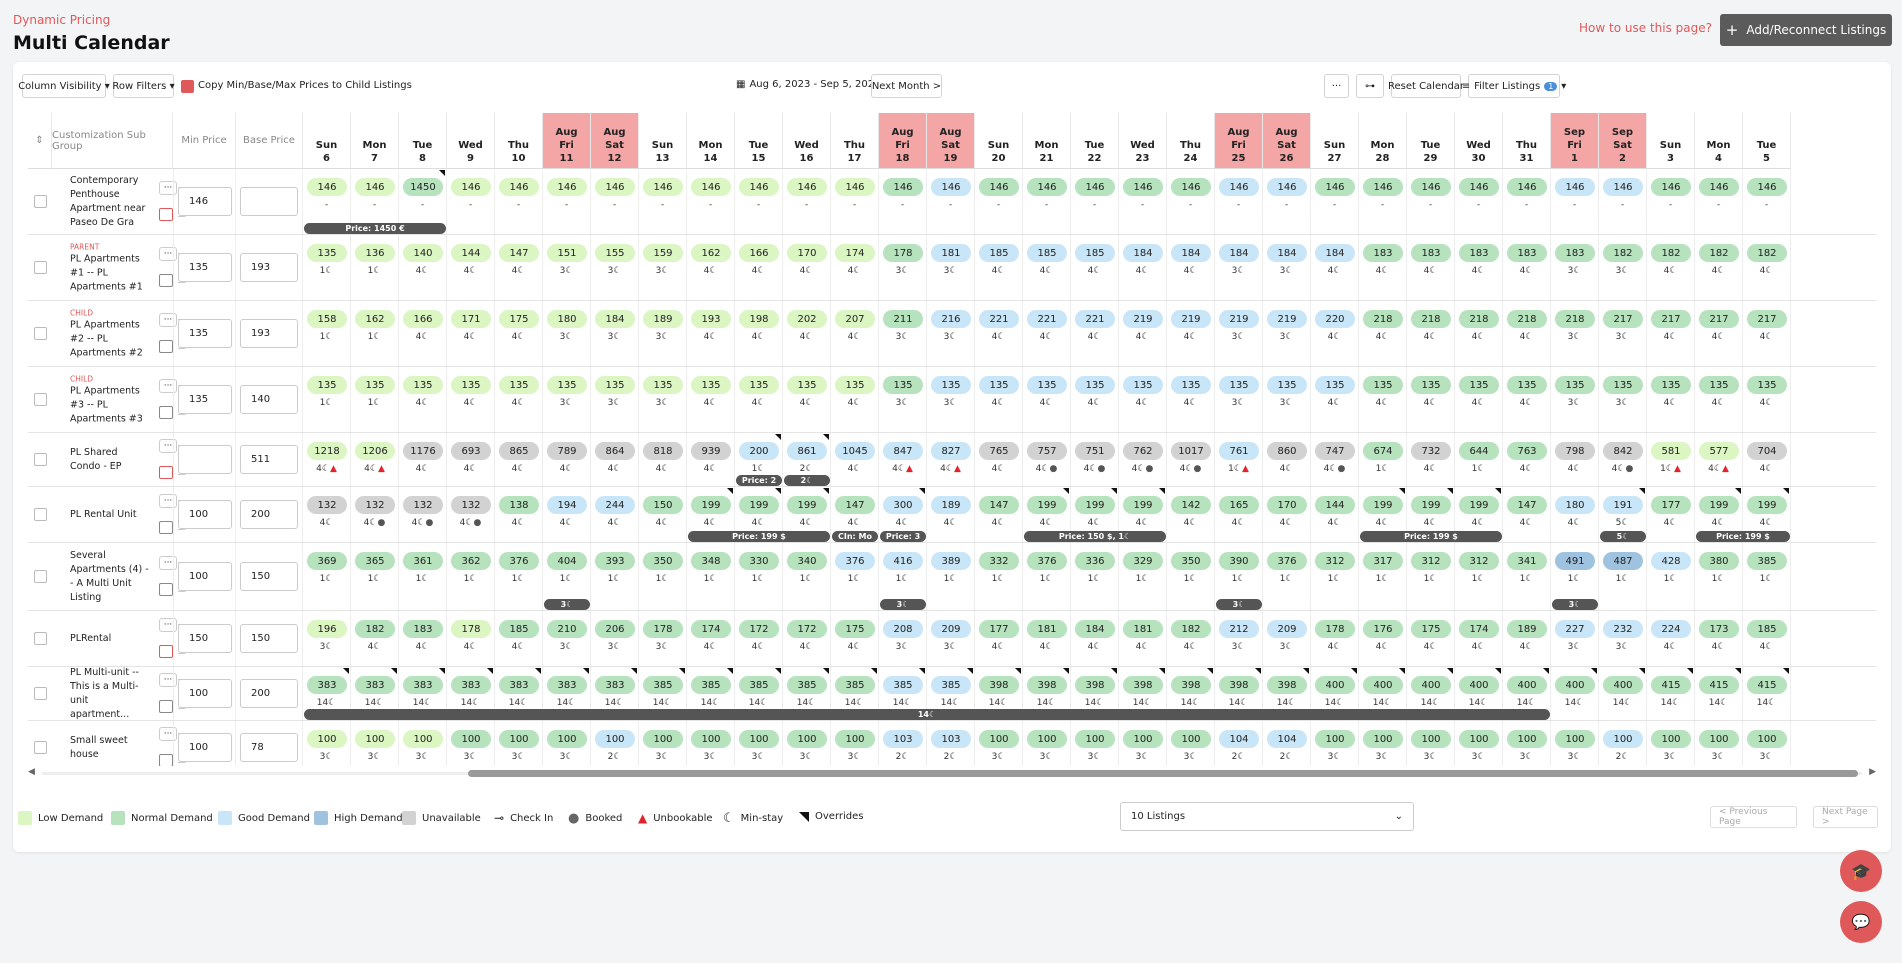  I want to click on price-pill: 1045, so click(855, 451).